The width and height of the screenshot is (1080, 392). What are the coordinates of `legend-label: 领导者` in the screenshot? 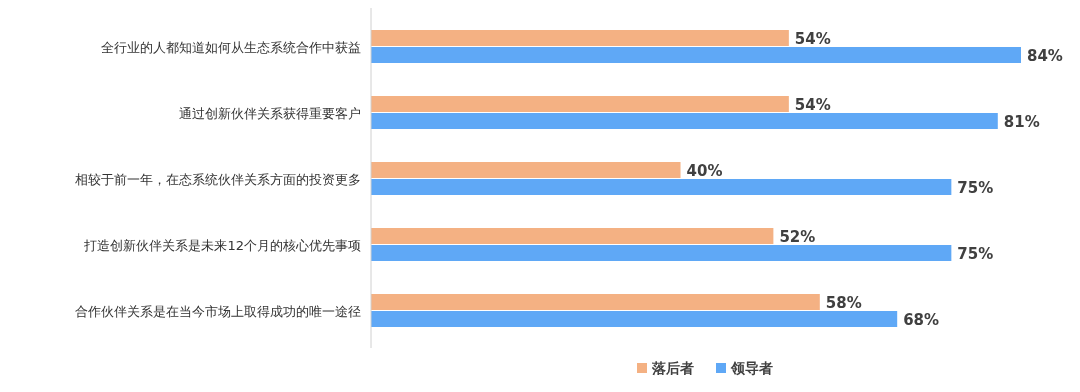 It's located at (751, 368).